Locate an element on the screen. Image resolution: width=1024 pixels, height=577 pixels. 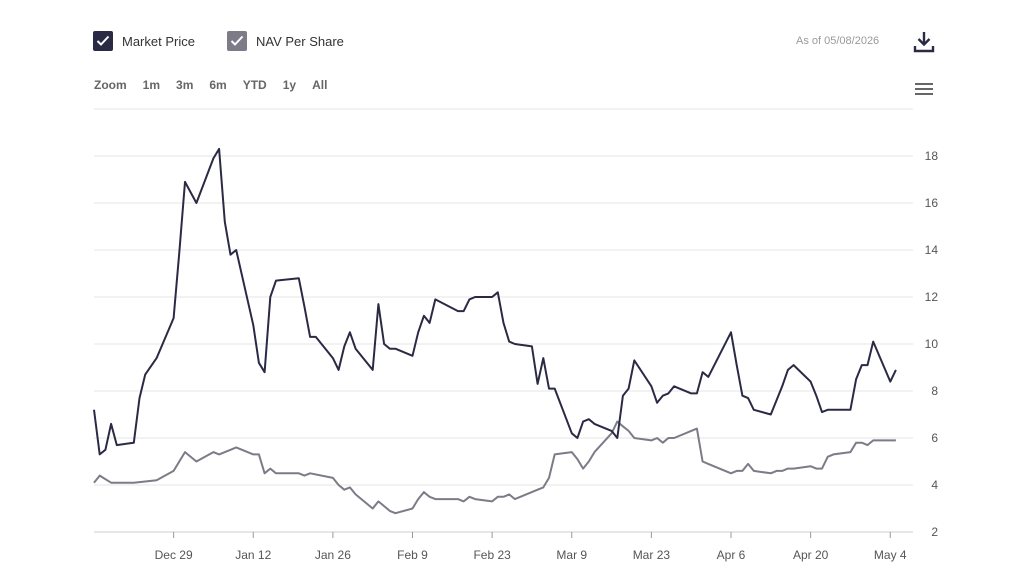
zoom-bar: Zoom 1m 3m 6m YTD 1y All is located at coordinates (210, 85).